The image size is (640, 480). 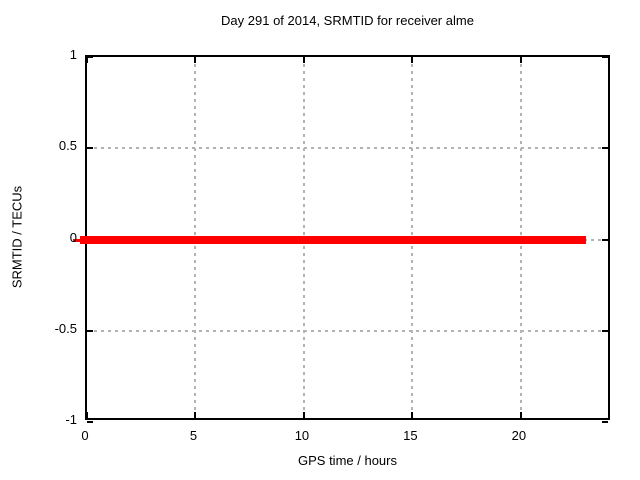 What do you see at coordinates (73, 237) in the screenshot?
I see `y-tick-label: 0` at bounding box center [73, 237].